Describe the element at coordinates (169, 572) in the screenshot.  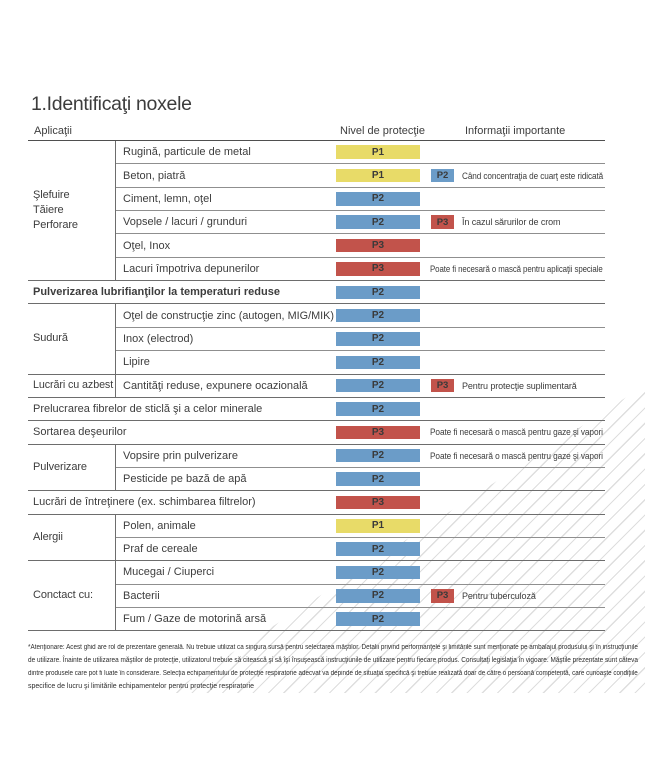
I see `row-label: Mucegai / Ciuperci` at that location.